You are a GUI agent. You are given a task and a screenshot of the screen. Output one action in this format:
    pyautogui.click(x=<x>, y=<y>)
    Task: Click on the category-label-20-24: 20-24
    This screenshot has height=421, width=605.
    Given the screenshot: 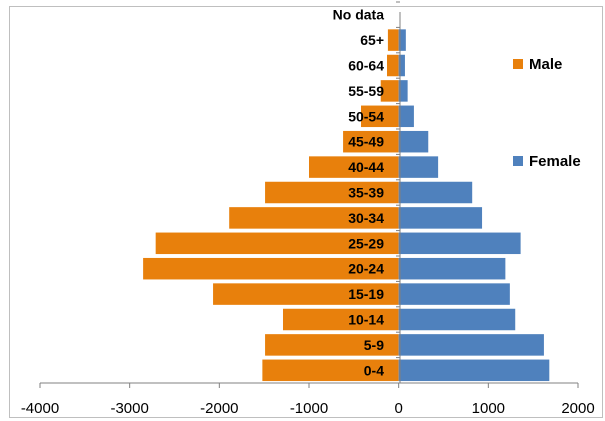 What is the action you would take?
    pyautogui.click(x=366, y=269)
    